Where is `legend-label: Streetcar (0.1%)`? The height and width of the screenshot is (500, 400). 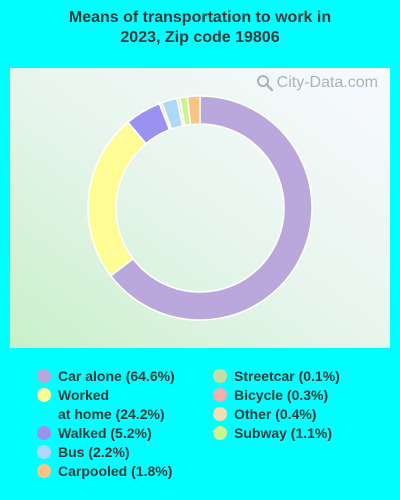 legend-label: Streetcar (0.1%) is located at coordinates (287, 376).